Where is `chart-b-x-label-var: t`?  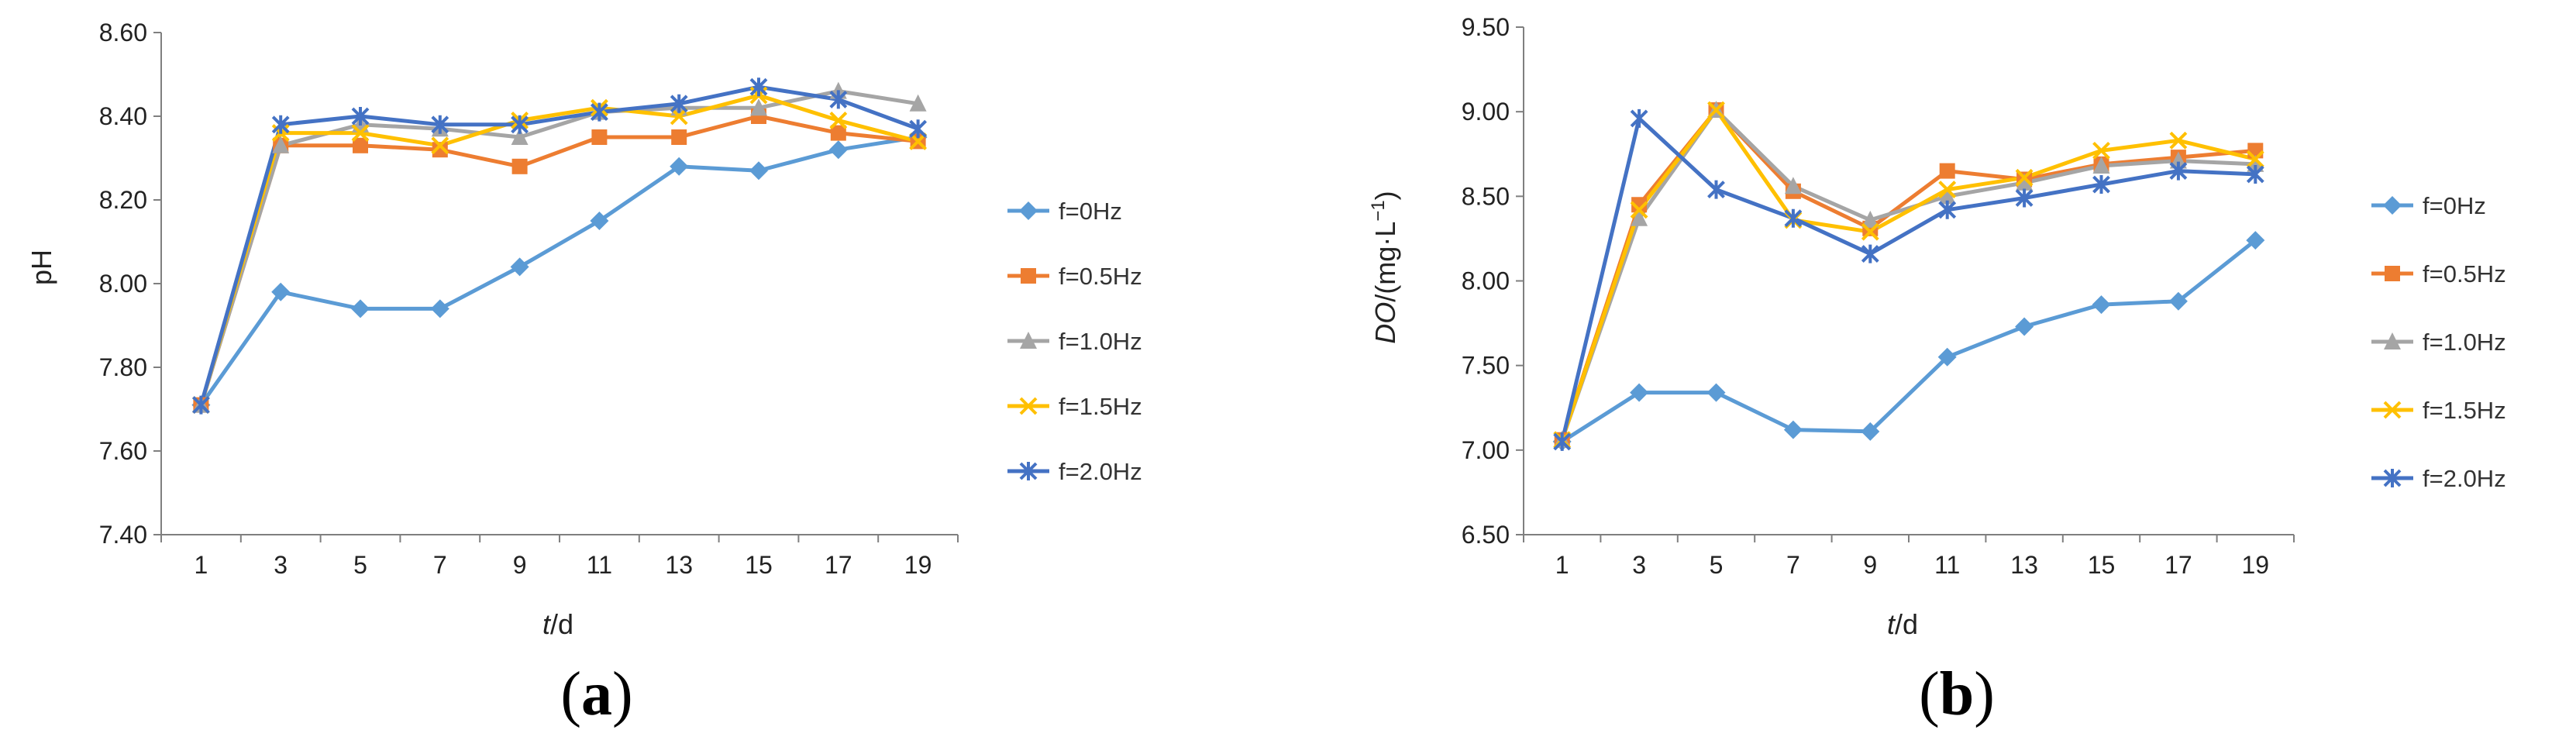
chart-b-x-label-var: t is located at coordinates (1891, 624).